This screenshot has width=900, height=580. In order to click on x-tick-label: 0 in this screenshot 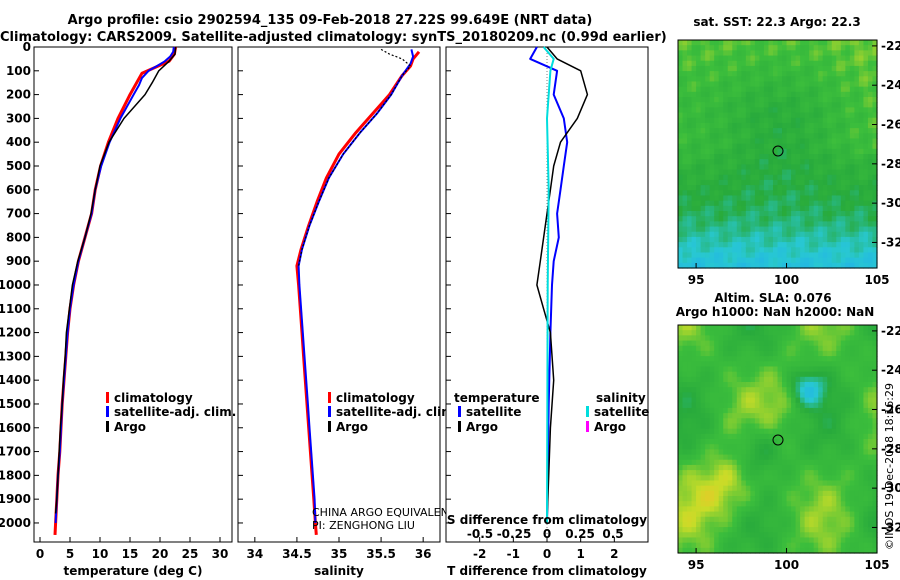, I will do `click(547, 554)`.